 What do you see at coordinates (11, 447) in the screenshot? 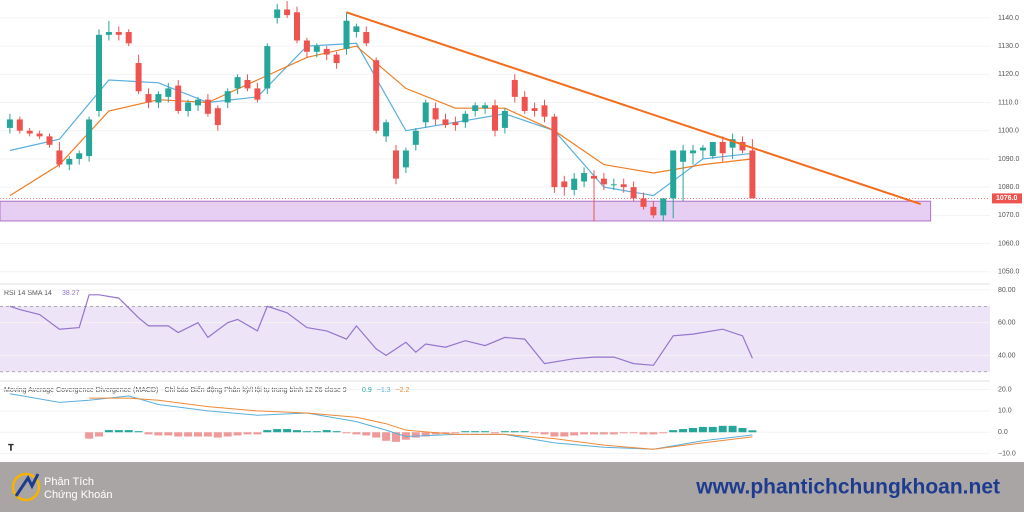
I see `tv-logo: 𝐓` at bounding box center [11, 447].